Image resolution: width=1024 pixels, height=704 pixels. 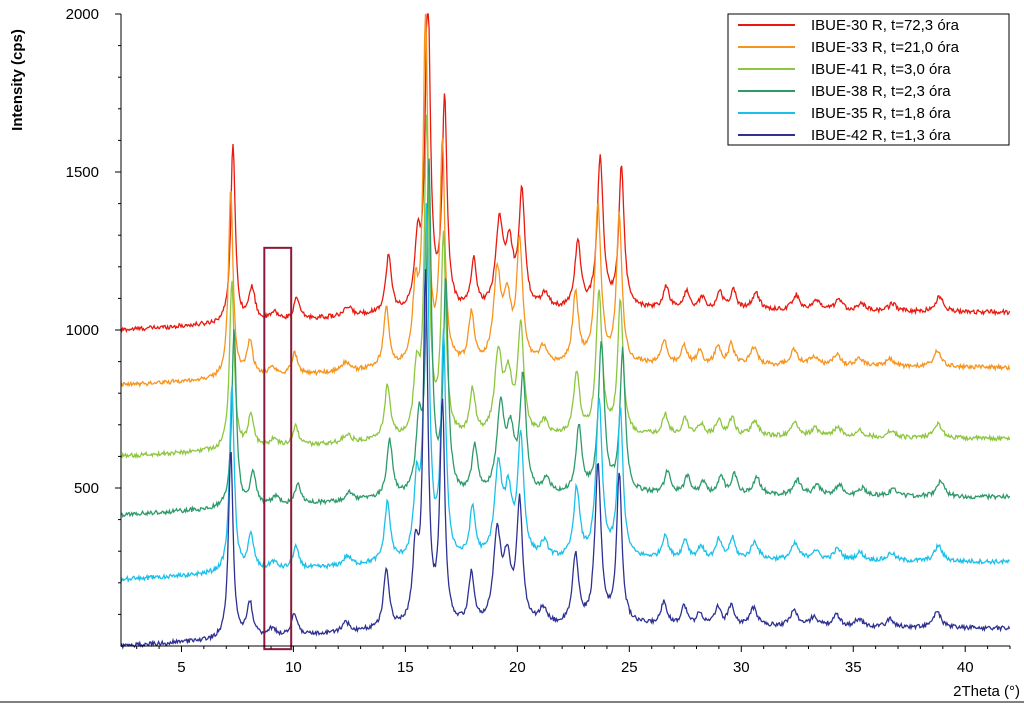 What do you see at coordinates (293, 667) in the screenshot?
I see `x-tick-label: 10` at bounding box center [293, 667].